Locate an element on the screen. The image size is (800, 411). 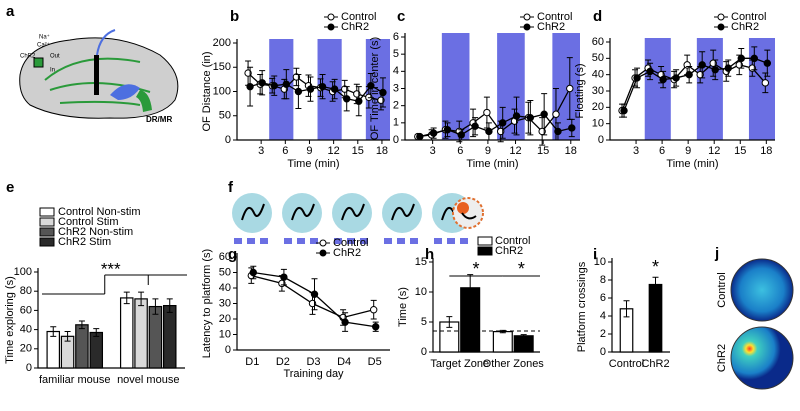
heatmap is located at coordinates (762, 290).